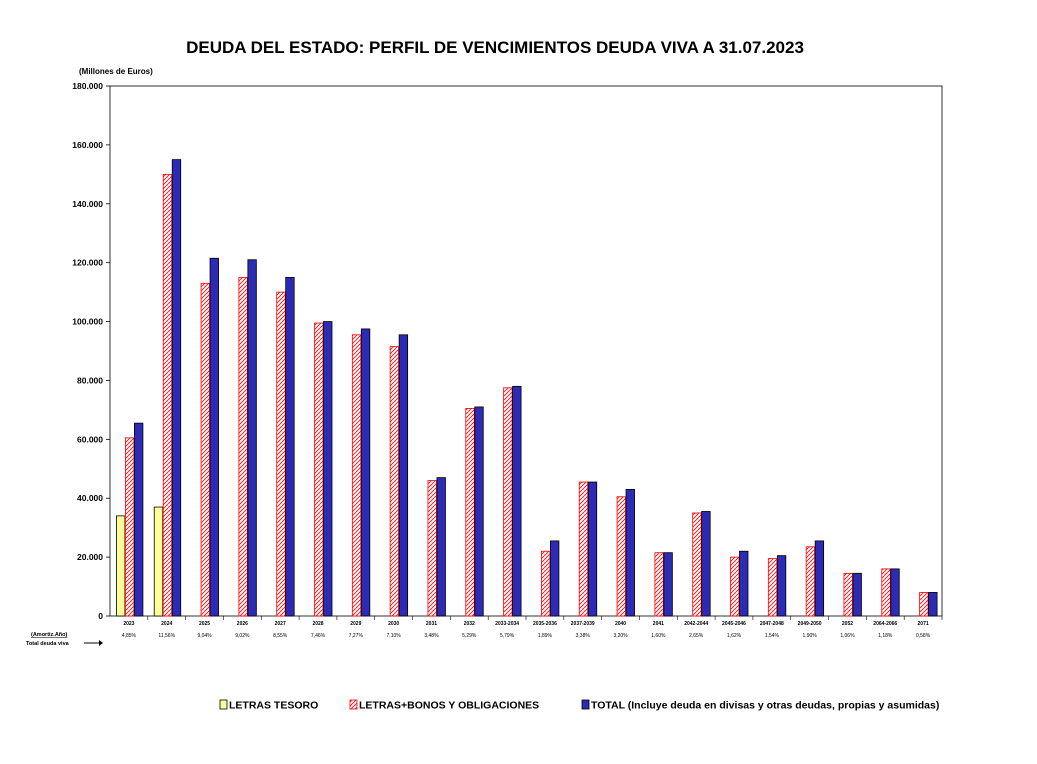  What do you see at coordinates (394, 636) in the screenshot?
I see `percentage-label: 7,10%` at bounding box center [394, 636].